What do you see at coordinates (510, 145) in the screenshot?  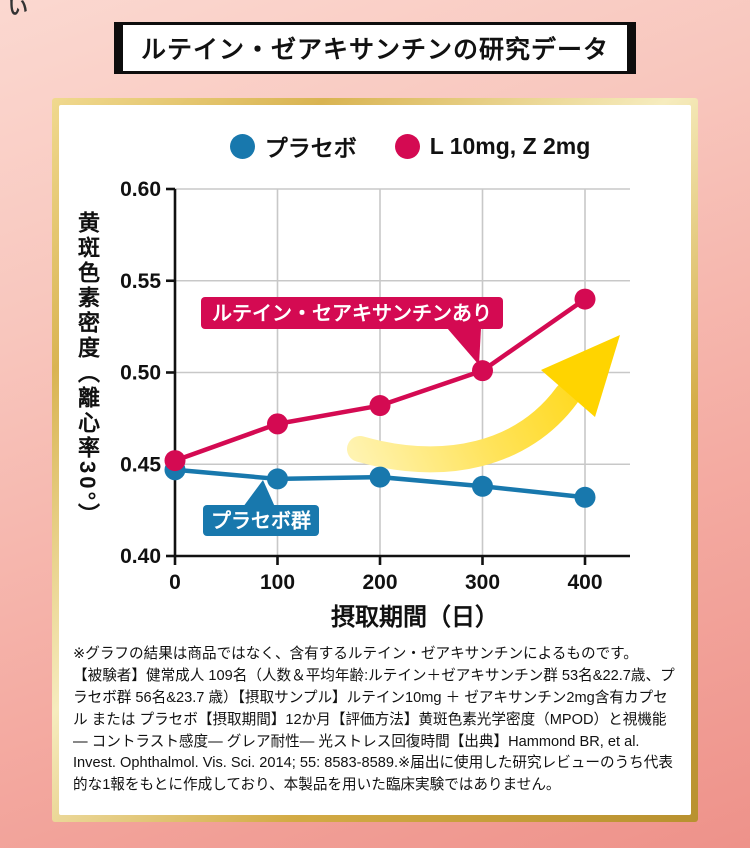 I see `legend-label-treatment: L 10mg, Z 2mg` at bounding box center [510, 145].